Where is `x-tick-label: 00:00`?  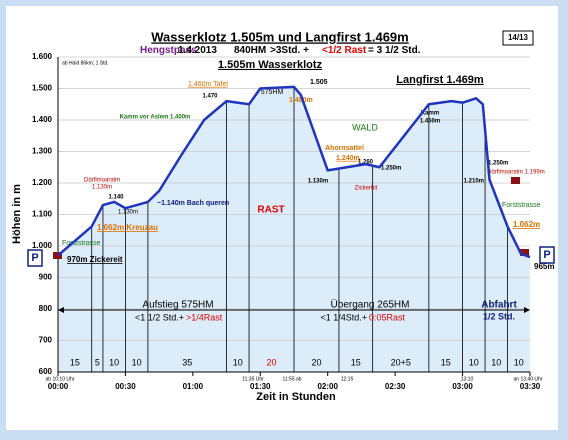 x-tick-label: 00:00 is located at coordinates (58, 386).